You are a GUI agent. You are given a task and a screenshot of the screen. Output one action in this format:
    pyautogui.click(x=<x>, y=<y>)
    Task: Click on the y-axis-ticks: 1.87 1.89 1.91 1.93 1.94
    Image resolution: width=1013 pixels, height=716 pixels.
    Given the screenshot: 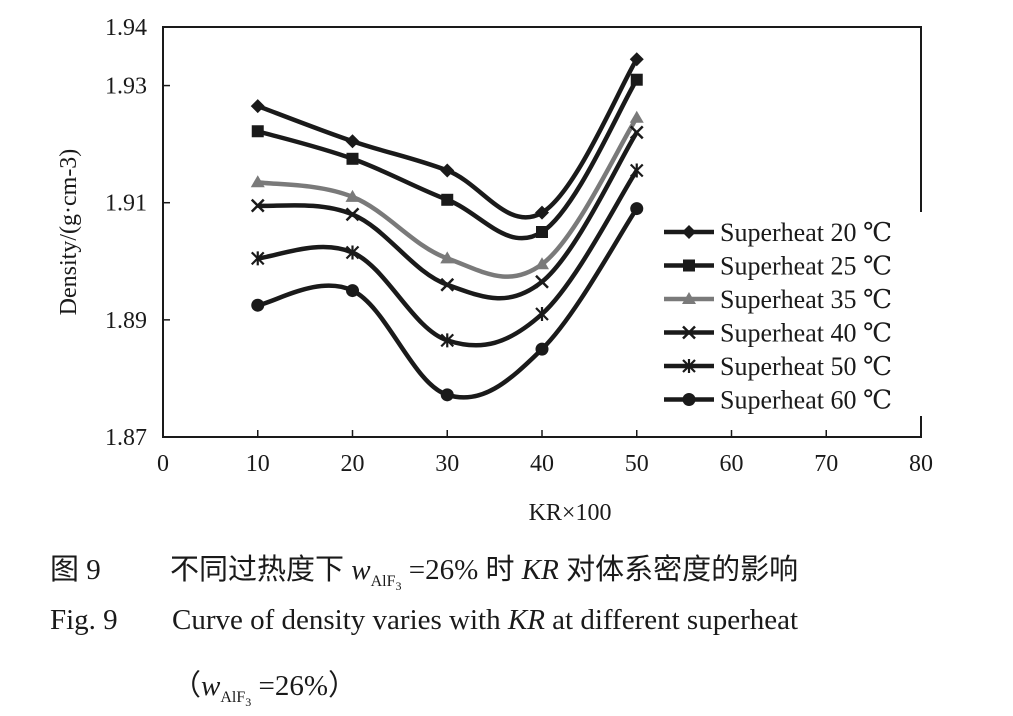 What is the action you would take?
    pyautogui.click(x=137, y=233)
    